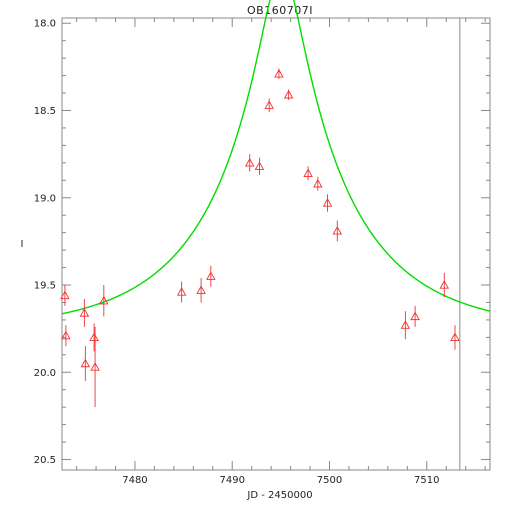  Describe the element at coordinates (280, 10) in the screenshot. I see `chart-title: OB160707I` at that location.